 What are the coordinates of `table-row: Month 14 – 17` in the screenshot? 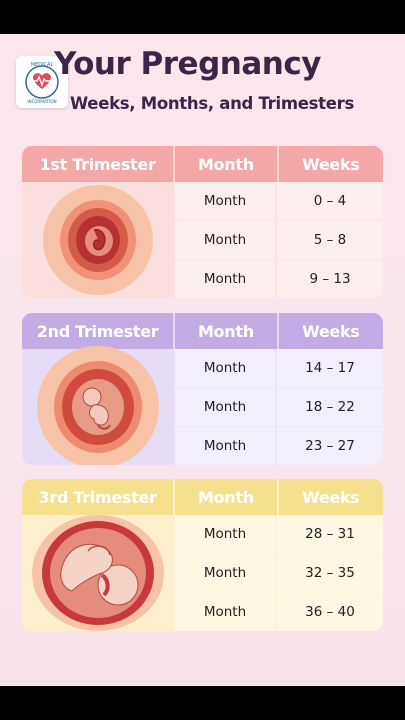 It's located at (279, 368).